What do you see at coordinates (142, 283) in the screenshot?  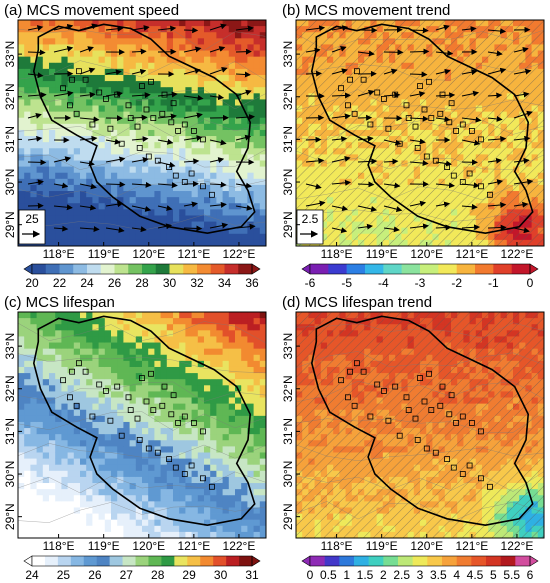 I see `colorbar-tick-label: 28` at bounding box center [142, 283].